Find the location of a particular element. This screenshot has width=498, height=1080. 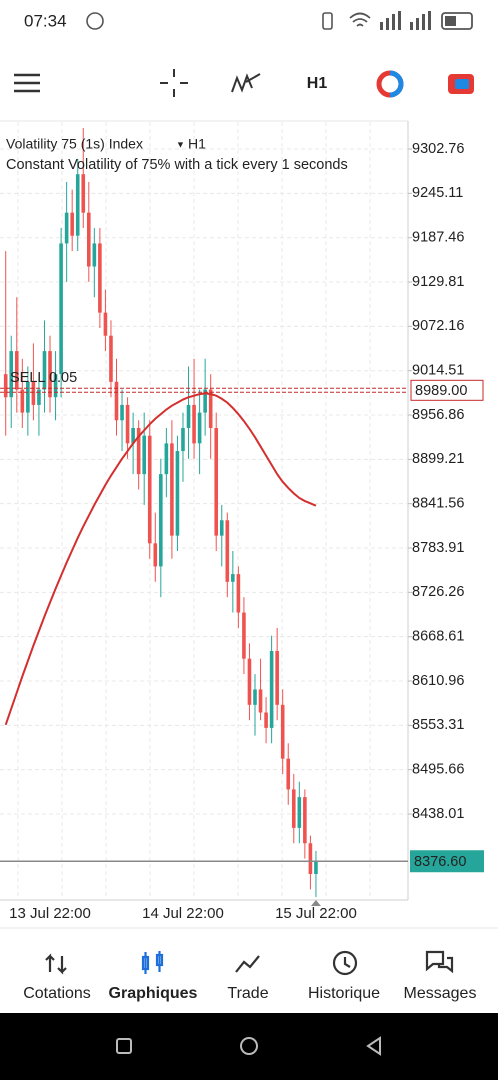

y-tick-label: 8553.31 is located at coordinates (438, 725).